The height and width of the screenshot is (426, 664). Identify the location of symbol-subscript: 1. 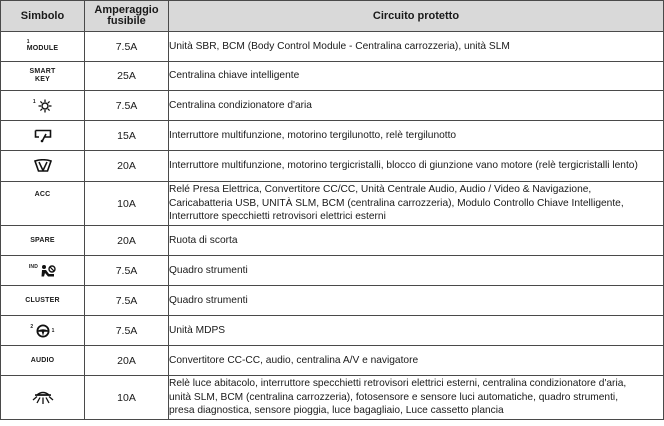
(53, 330).